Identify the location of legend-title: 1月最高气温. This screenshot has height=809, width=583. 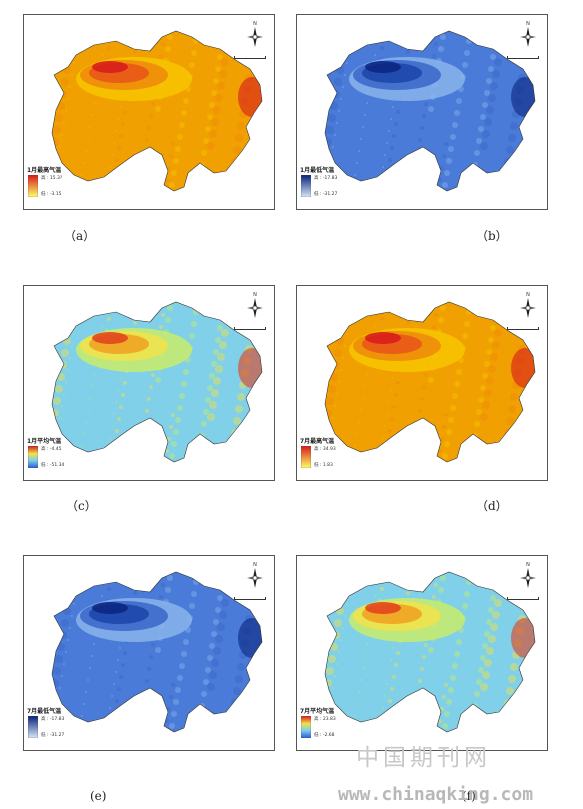
(44, 170).